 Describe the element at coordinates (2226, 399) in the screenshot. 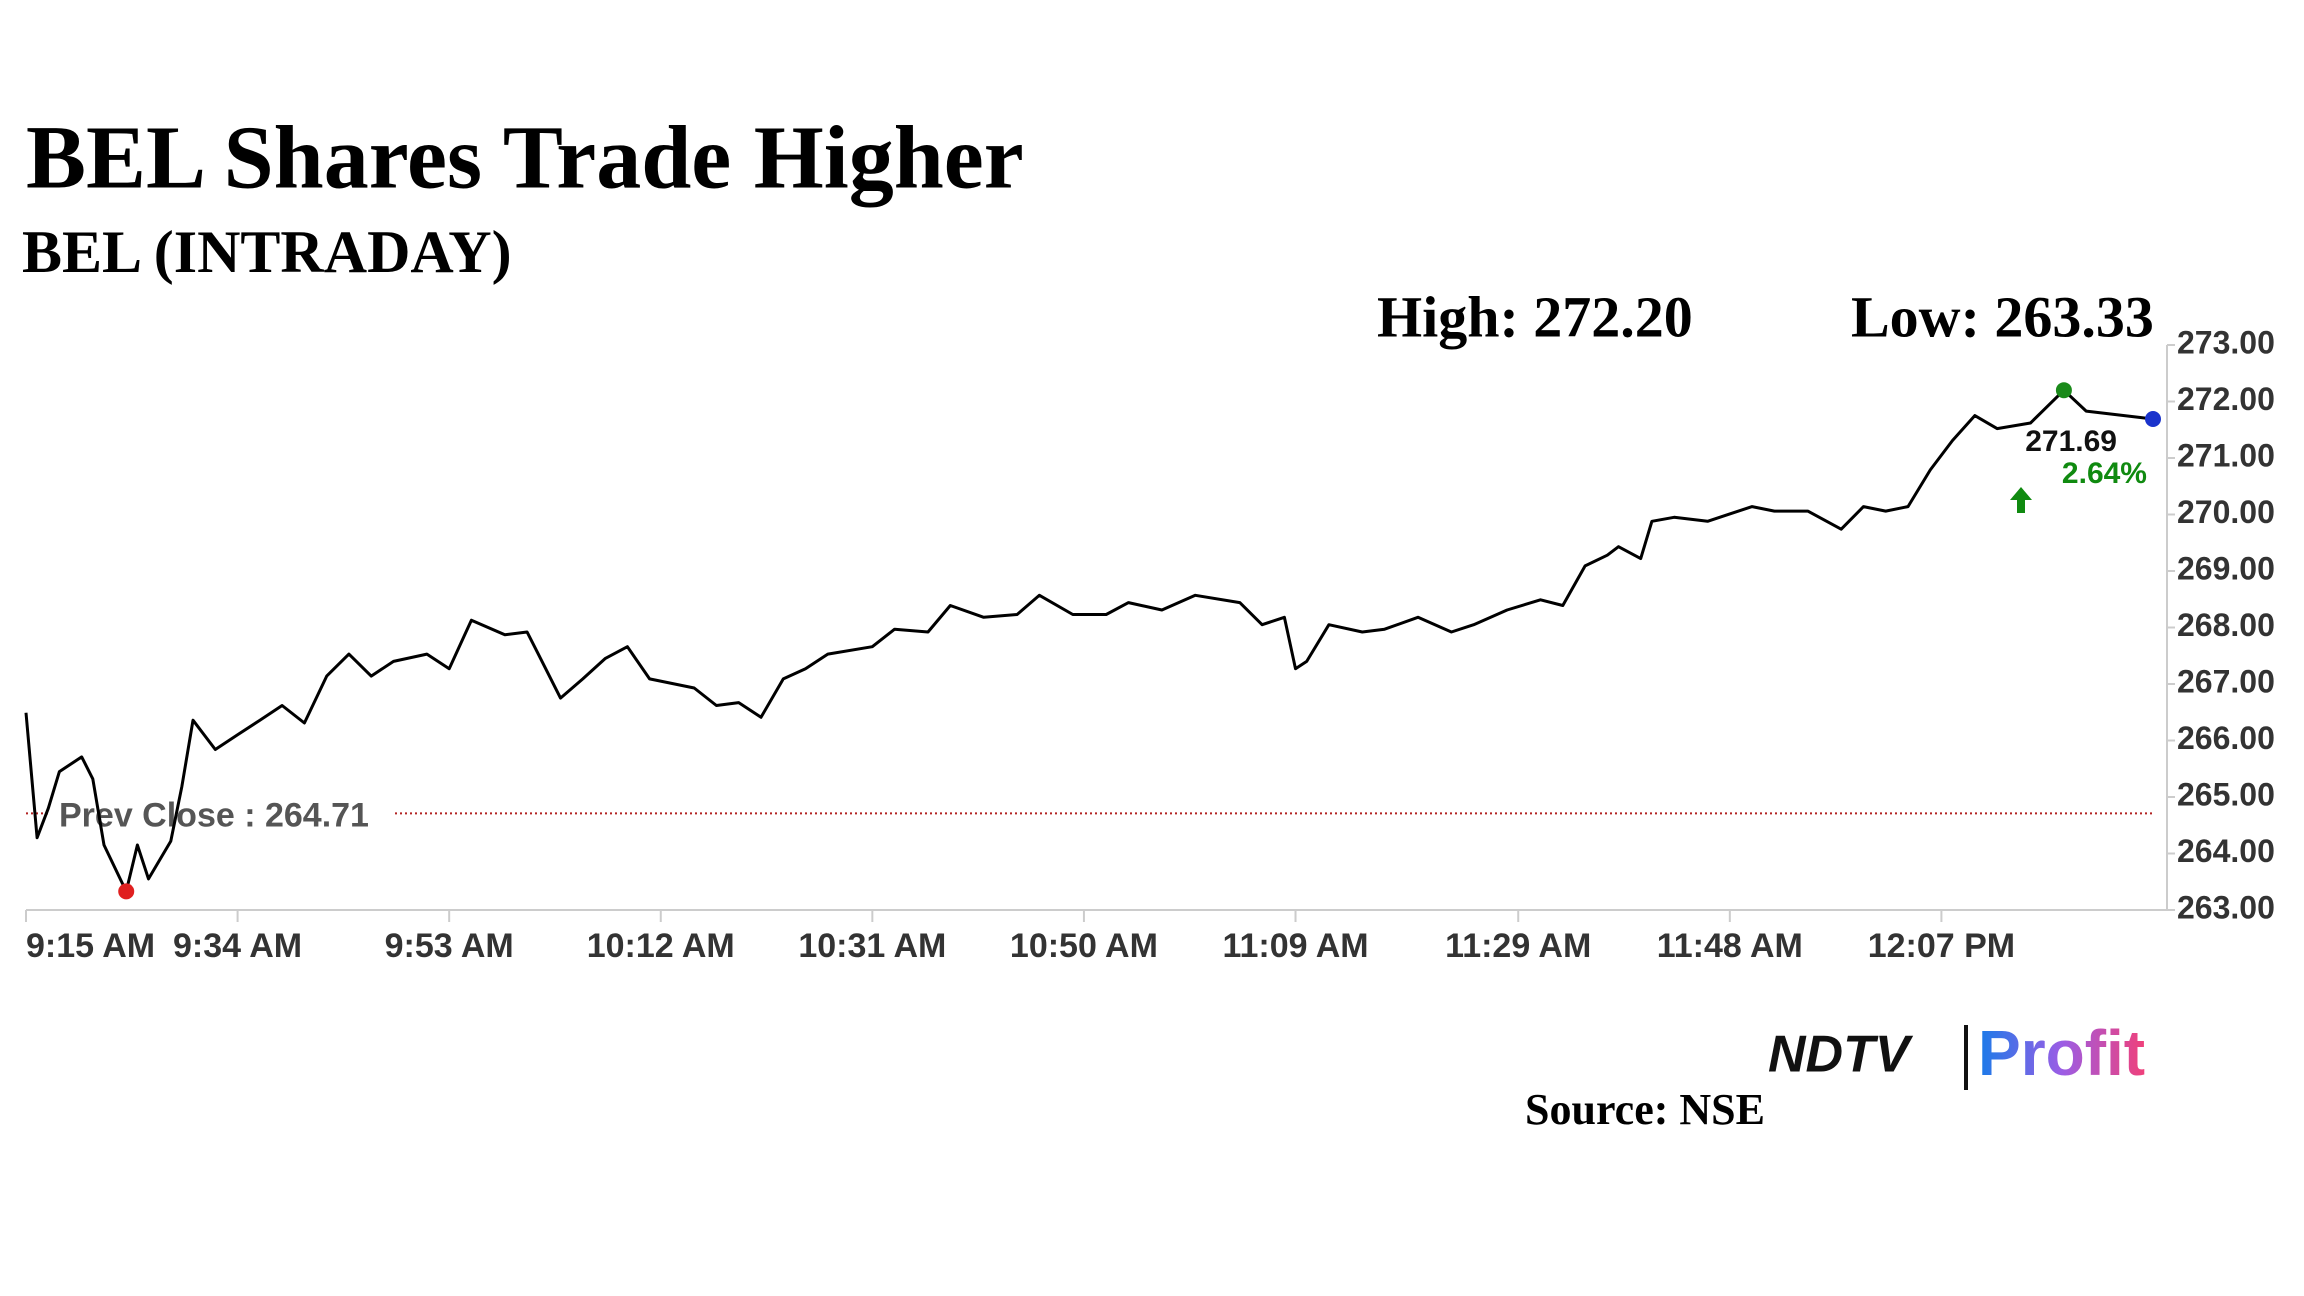

I see `y-tick-label: 272.00` at that location.